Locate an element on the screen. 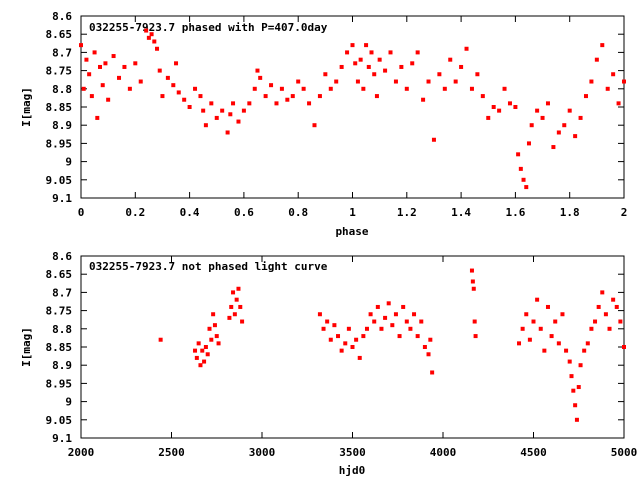 The width and height of the screenshot is (640, 480). unphased-y-tick-label: 8.65 is located at coordinates (59, 274).